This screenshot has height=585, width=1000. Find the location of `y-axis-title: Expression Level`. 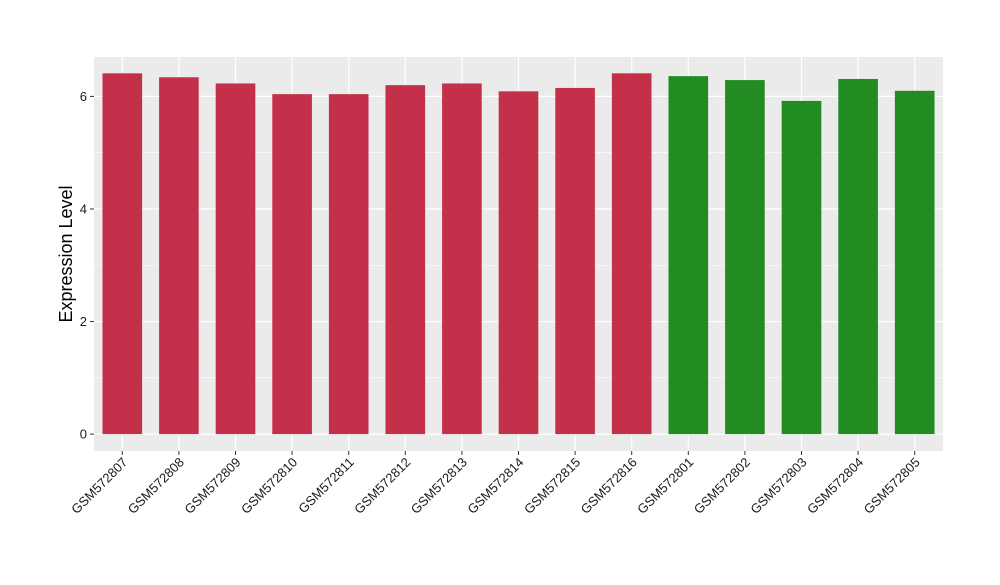

y-axis-title: Expression Level is located at coordinates (66, 253).